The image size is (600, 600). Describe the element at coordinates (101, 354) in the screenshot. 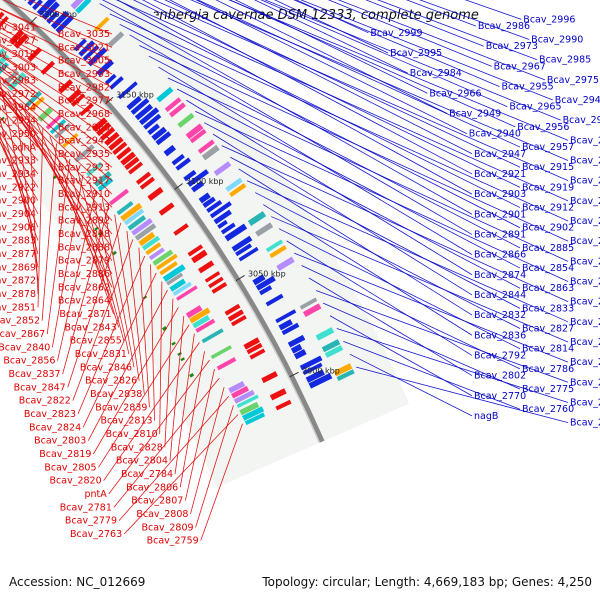

I see `gene-label: Bcav_2831` at that location.